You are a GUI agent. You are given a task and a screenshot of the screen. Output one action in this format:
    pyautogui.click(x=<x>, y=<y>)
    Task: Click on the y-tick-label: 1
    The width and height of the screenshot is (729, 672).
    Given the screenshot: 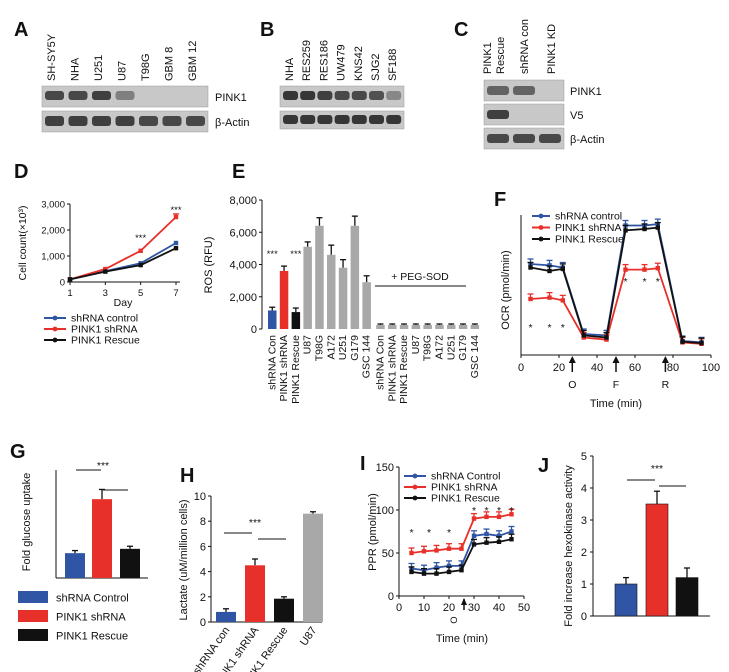 What is the action you would take?
    pyautogui.click(x=584, y=585)
    